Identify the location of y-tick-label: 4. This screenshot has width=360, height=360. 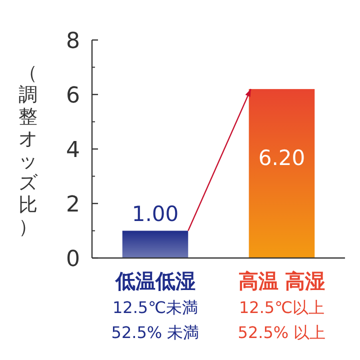
(73, 150).